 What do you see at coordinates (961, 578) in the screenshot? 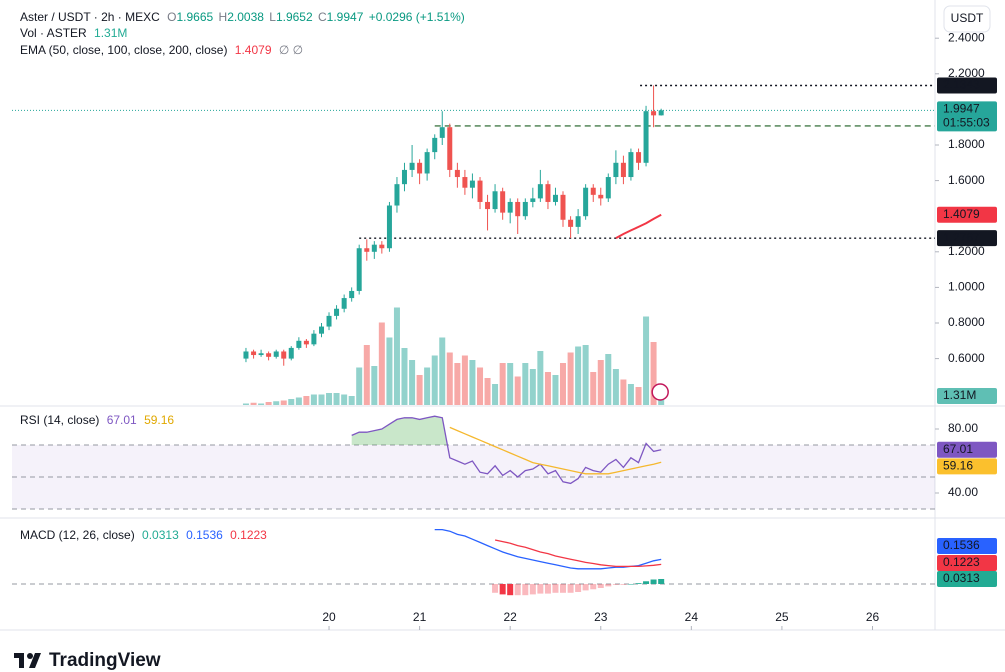
I see `hist-label: 0.0313` at bounding box center [961, 578].